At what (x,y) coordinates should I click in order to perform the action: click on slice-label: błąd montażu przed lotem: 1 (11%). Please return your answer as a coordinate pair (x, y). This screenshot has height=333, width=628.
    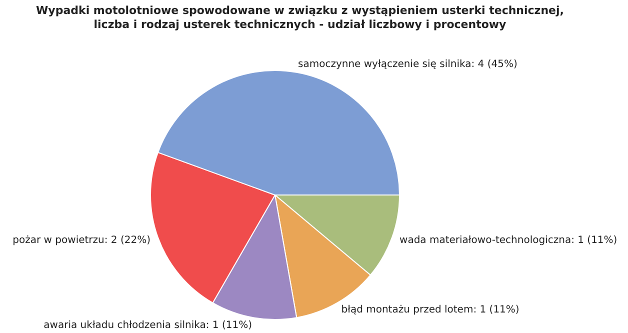
    Looking at the image, I should click on (430, 310).